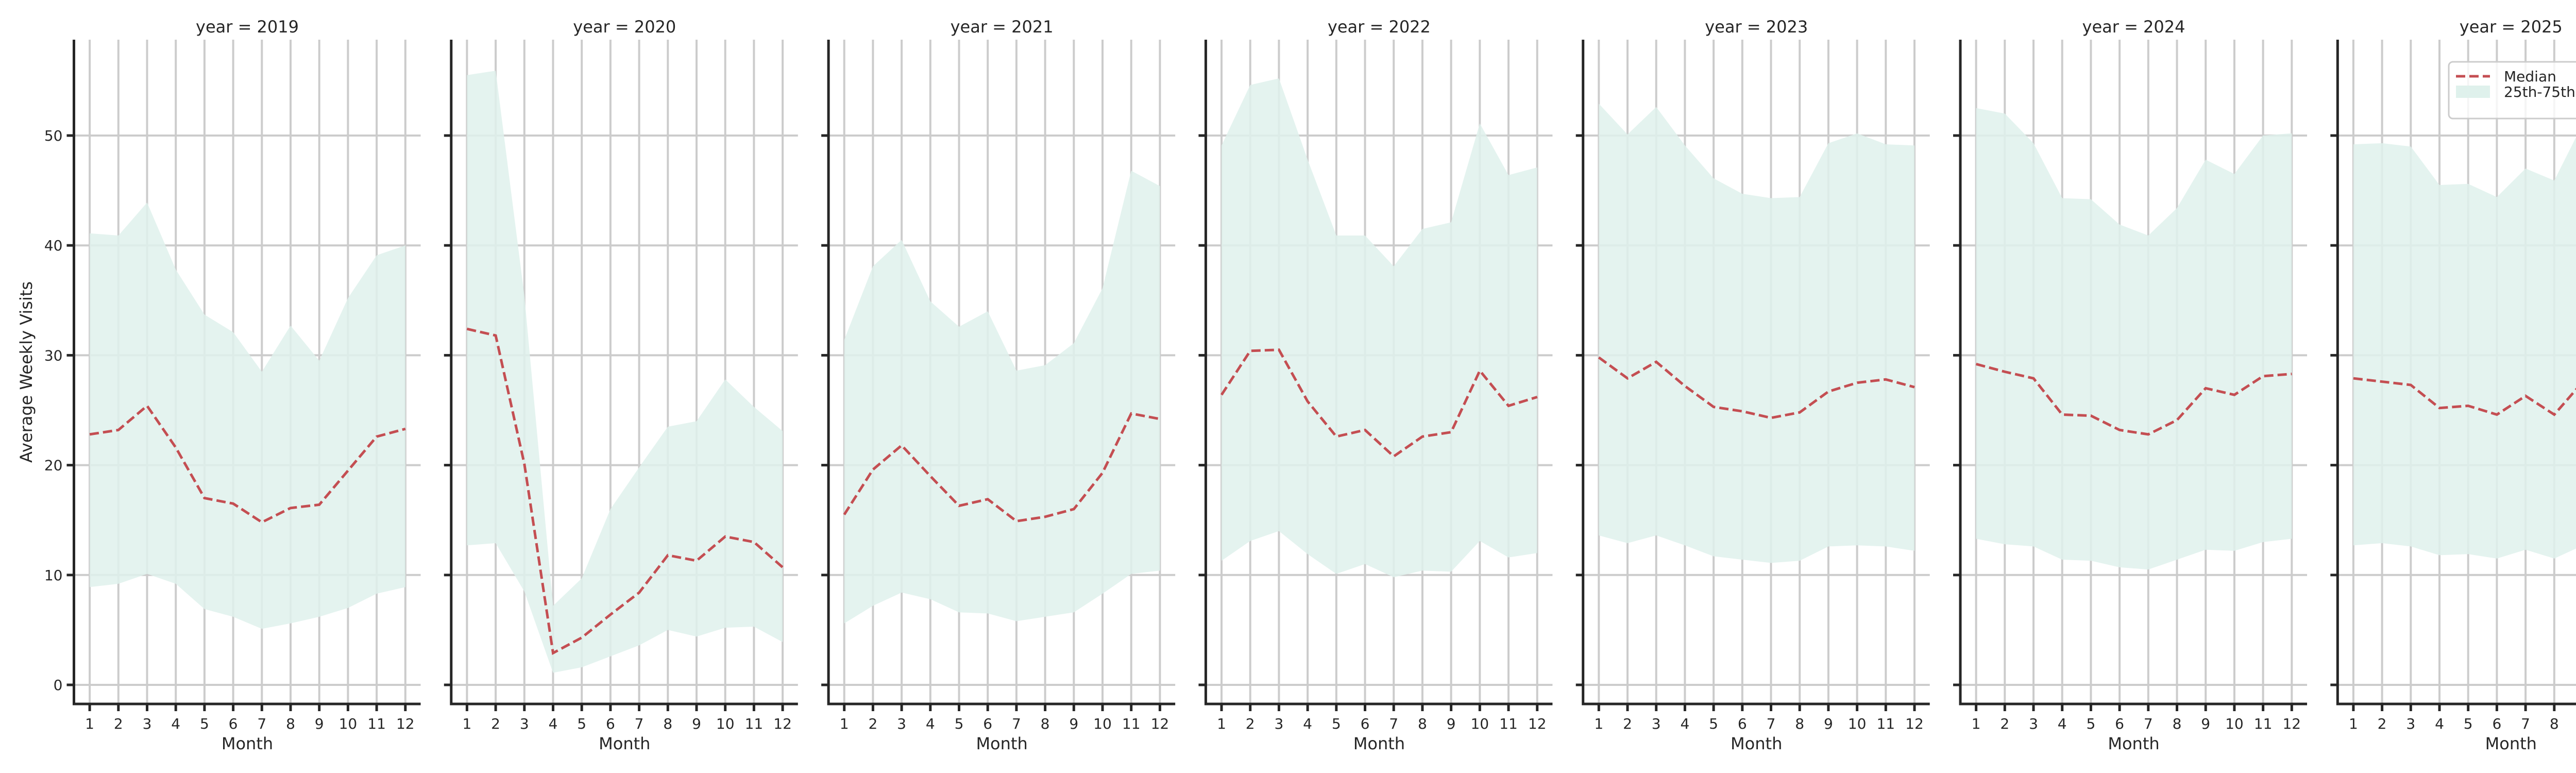  Describe the element at coordinates (1756, 27) in the screenshot. I see `facet-title: year = 2023` at that location.